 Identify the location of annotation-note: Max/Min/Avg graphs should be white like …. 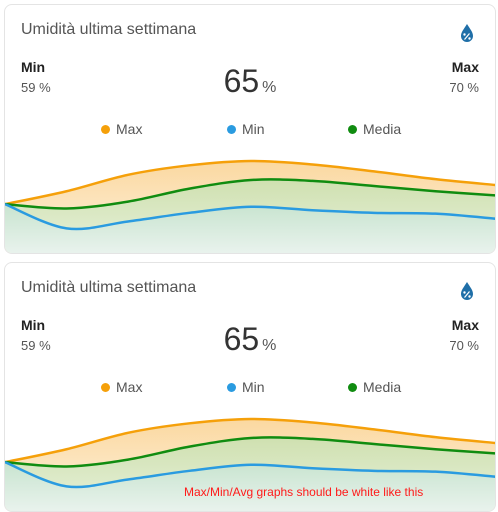
(304, 492).